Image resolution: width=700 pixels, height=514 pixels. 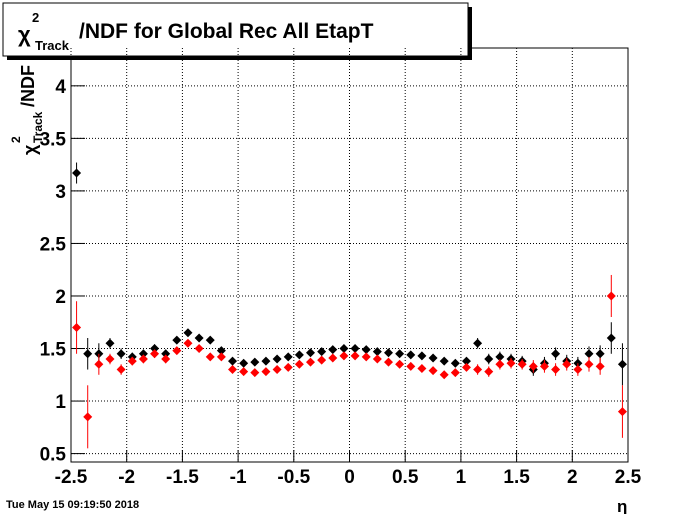 What do you see at coordinates (349, 477) in the screenshot?
I see `x-tick-label: 0` at bounding box center [349, 477].